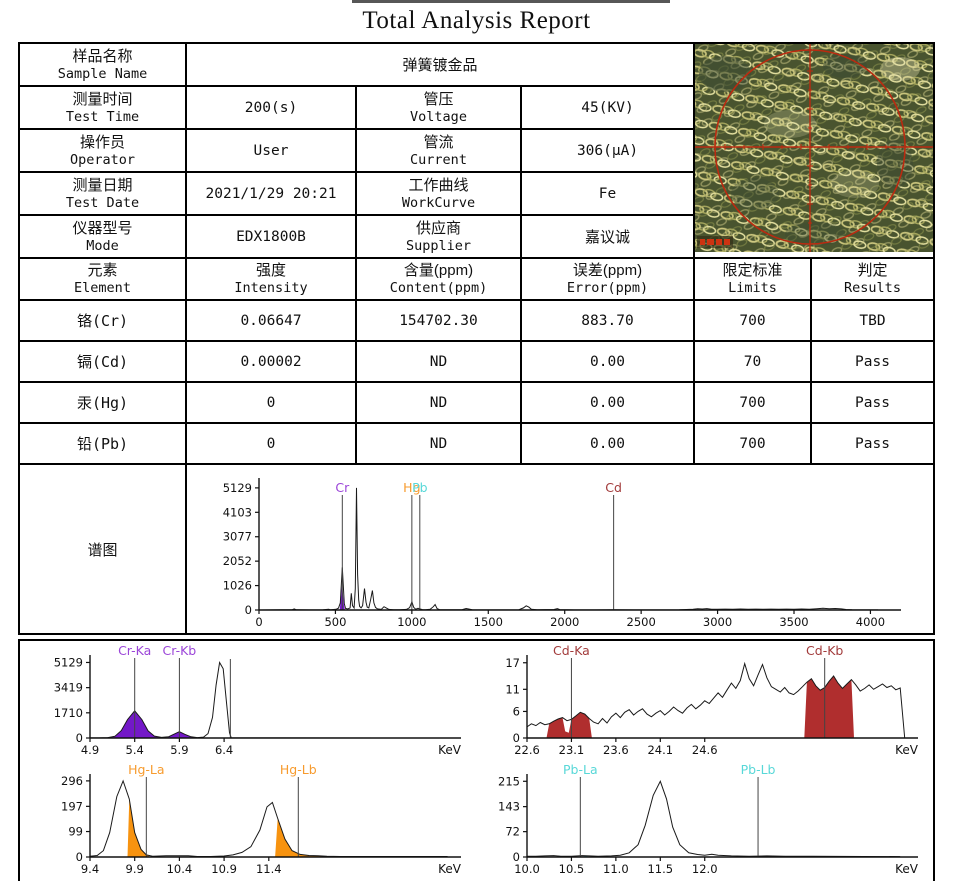 The width and height of the screenshot is (953, 881). I want to click on limit-value: 70, so click(752, 361).